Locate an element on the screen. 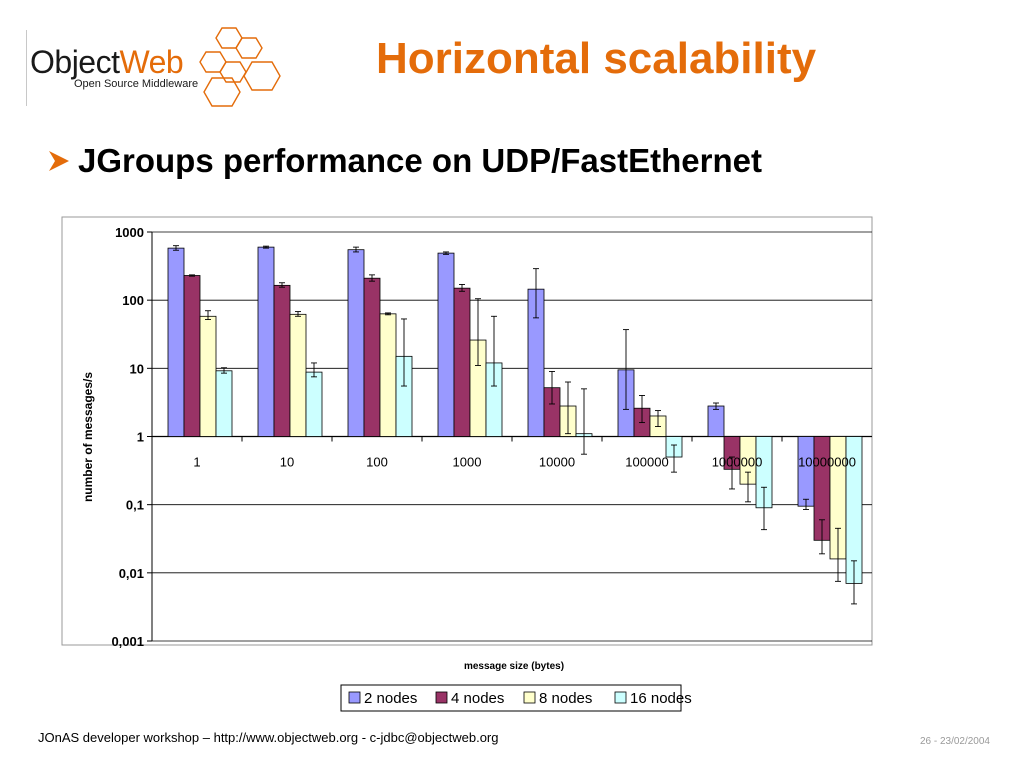  x-category-label: 1000 is located at coordinates (467, 462).